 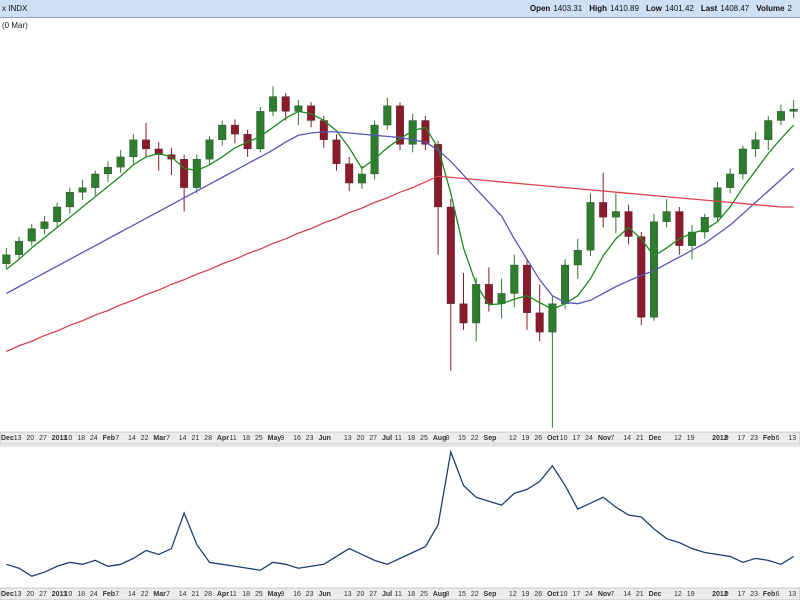 What do you see at coordinates (490, 438) in the screenshot?
I see `x-tick-label: Sep` at bounding box center [490, 438].